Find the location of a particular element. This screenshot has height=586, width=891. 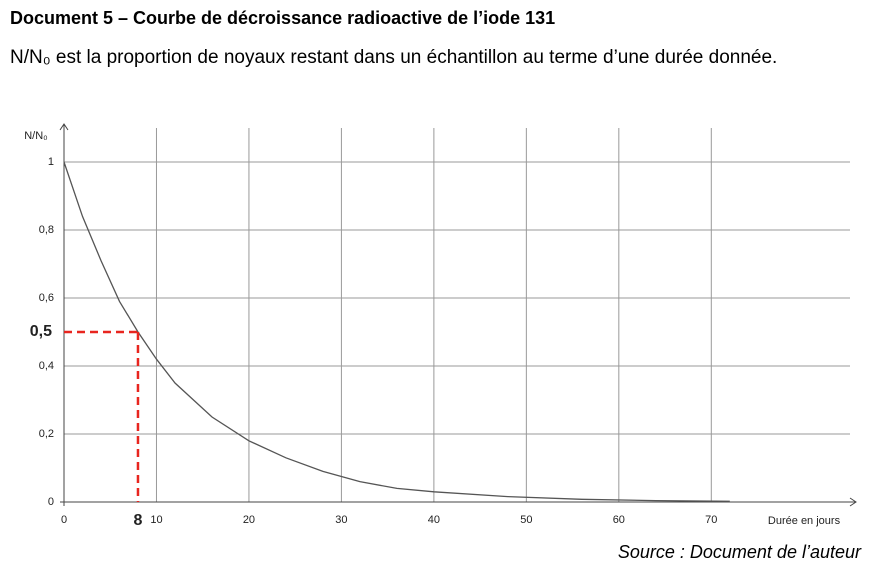

y-tick-label: 0 is located at coordinates (51, 502).